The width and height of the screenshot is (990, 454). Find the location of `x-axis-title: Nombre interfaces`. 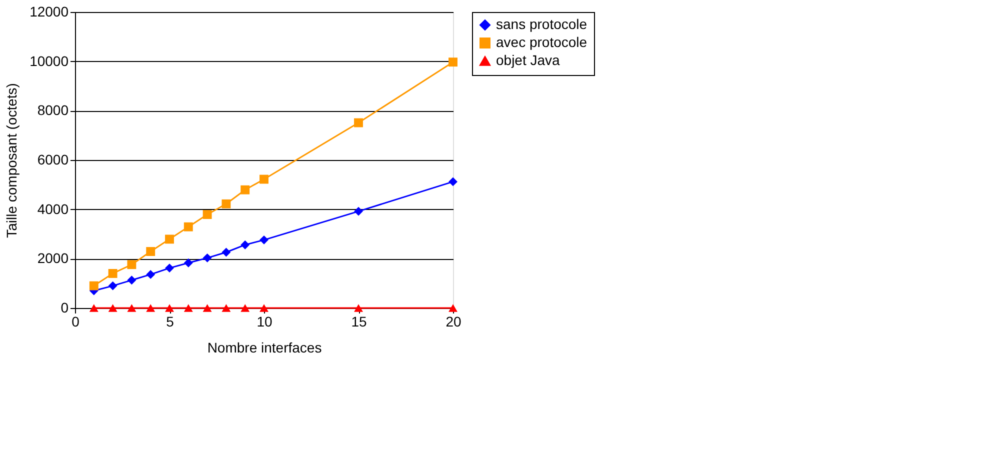

x-axis-title: Nombre interfaces is located at coordinates (264, 348).